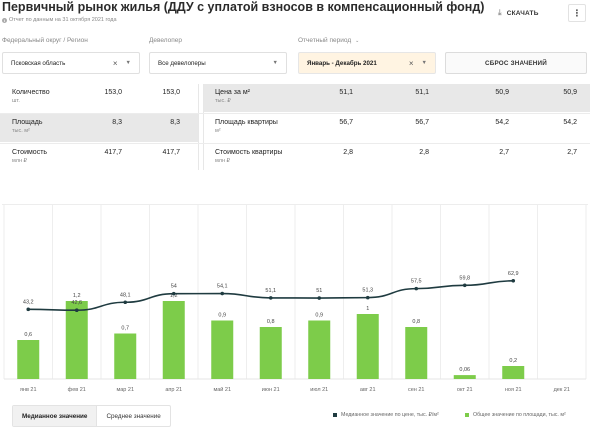  What do you see at coordinates (71, 63) in the screenshot?
I see `region-select: Псковская область × ▼` at bounding box center [71, 63].